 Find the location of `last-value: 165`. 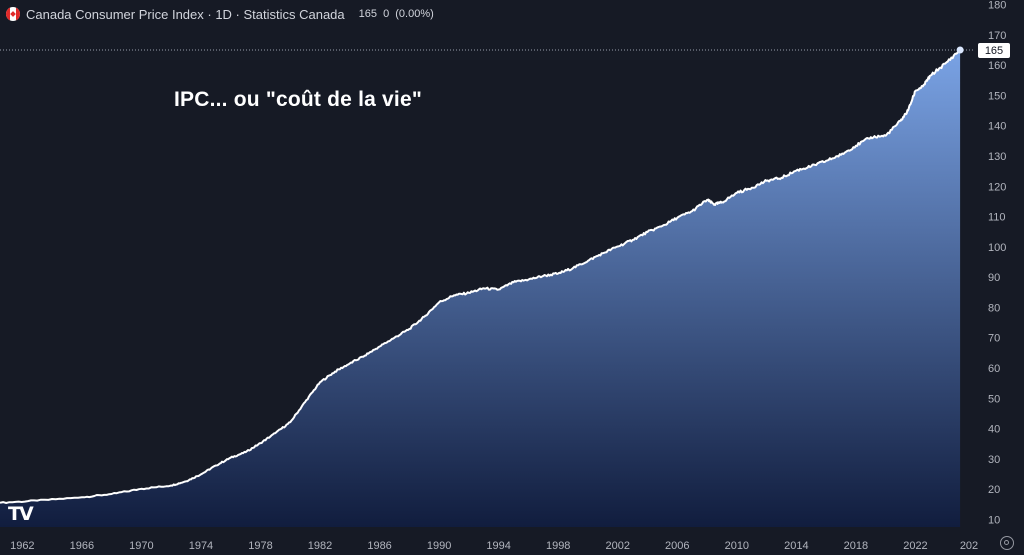

last-value: 165 is located at coordinates (368, 14).